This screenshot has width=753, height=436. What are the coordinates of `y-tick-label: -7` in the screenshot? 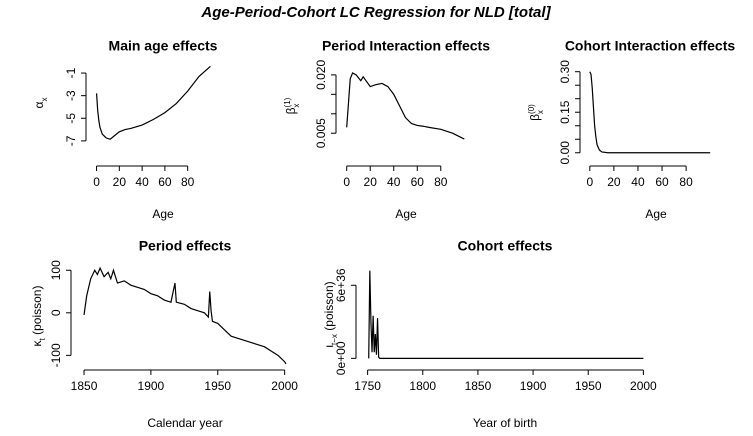 It's located at (71, 140).